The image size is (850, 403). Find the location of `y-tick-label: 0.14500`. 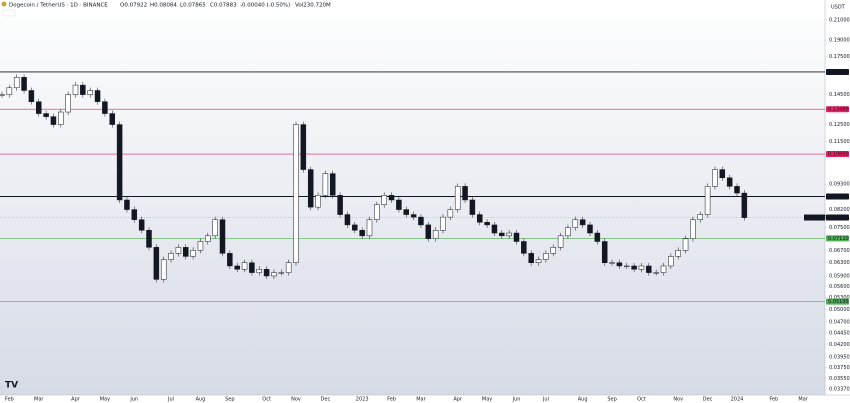

y-tick-label: 0.14500 is located at coordinates (839, 95).